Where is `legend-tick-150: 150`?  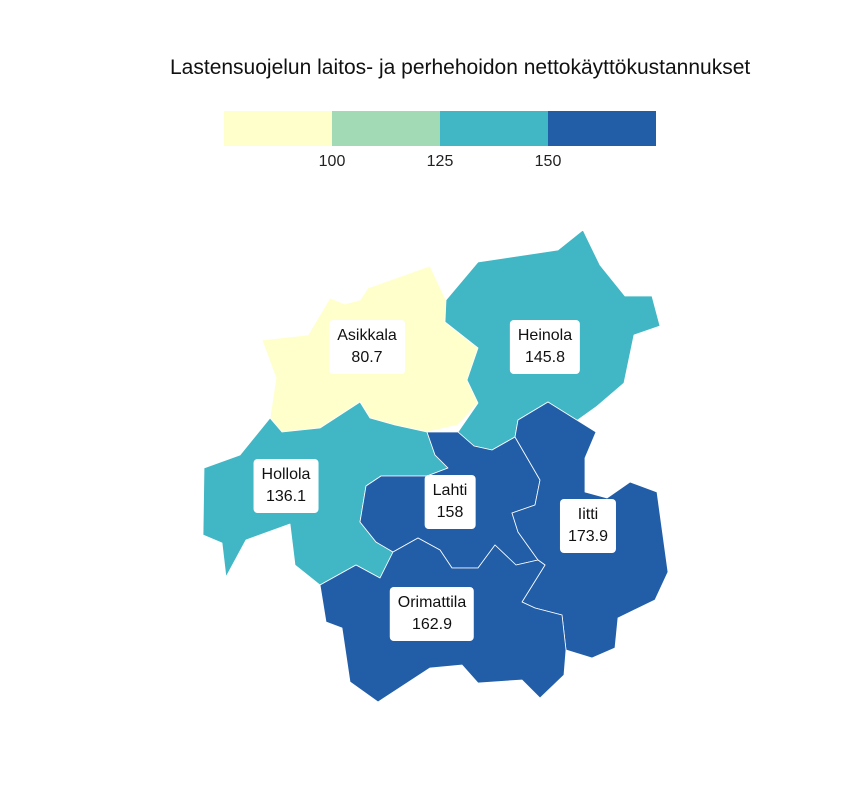 legend-tick-150: 150 is located at coordinates (548, 161).